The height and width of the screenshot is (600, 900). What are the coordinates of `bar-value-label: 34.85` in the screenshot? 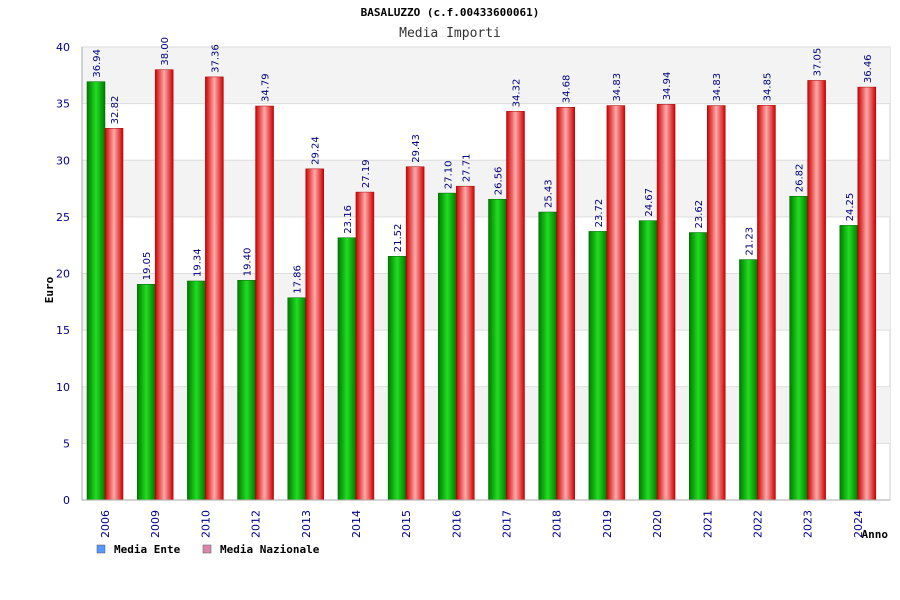 It's located at (767, 87).